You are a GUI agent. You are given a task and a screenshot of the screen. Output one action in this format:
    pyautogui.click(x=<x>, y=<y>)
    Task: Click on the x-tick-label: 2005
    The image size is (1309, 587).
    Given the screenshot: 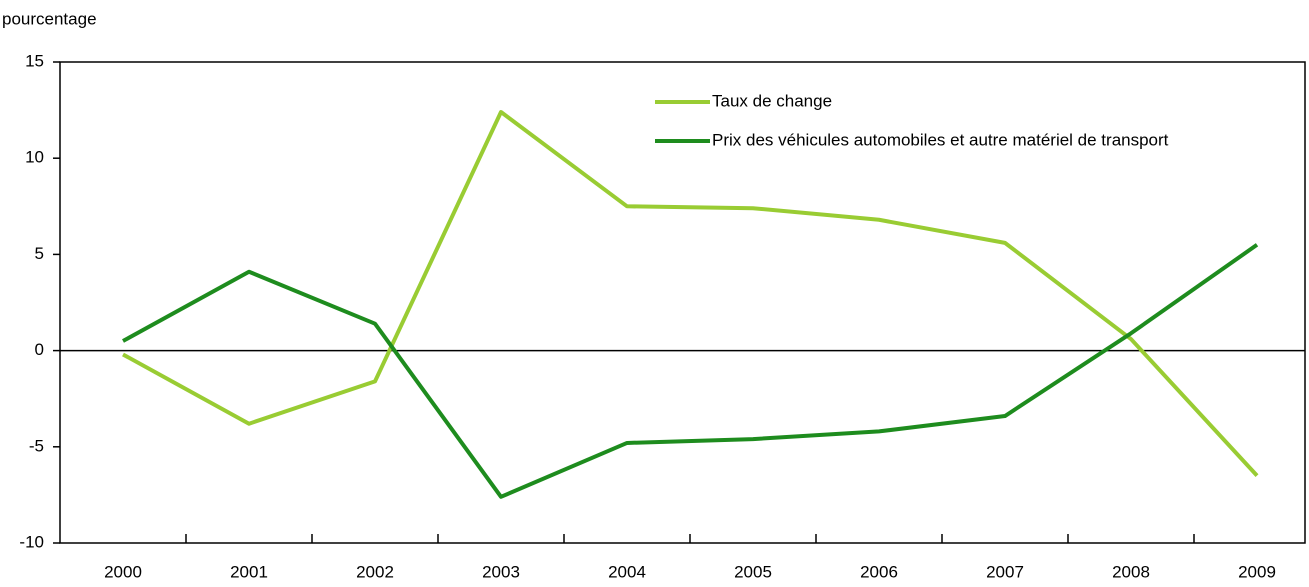 What is the action you would take?
    pyautogui.click(x=753, y=571)
    